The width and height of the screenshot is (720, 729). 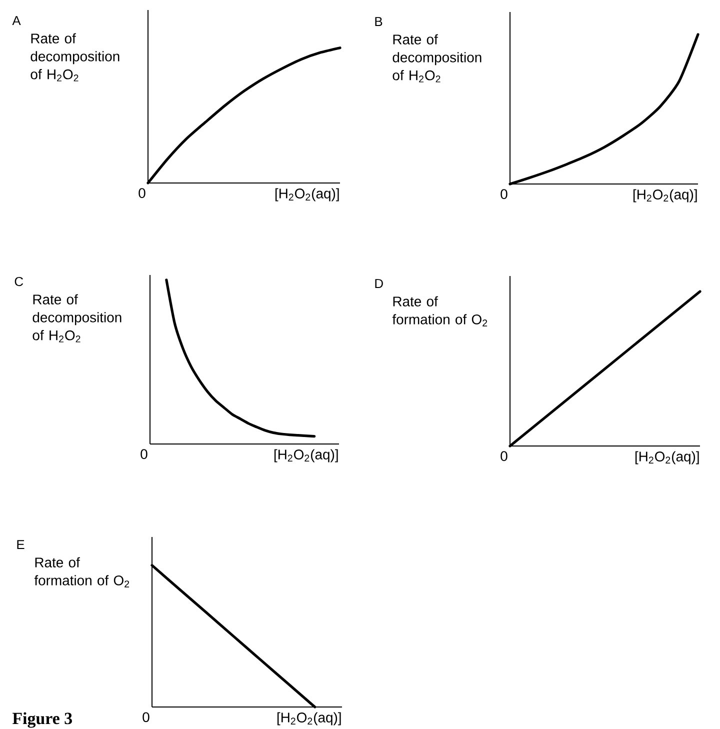 I want to click on text: E, so click(x=20, y=544).